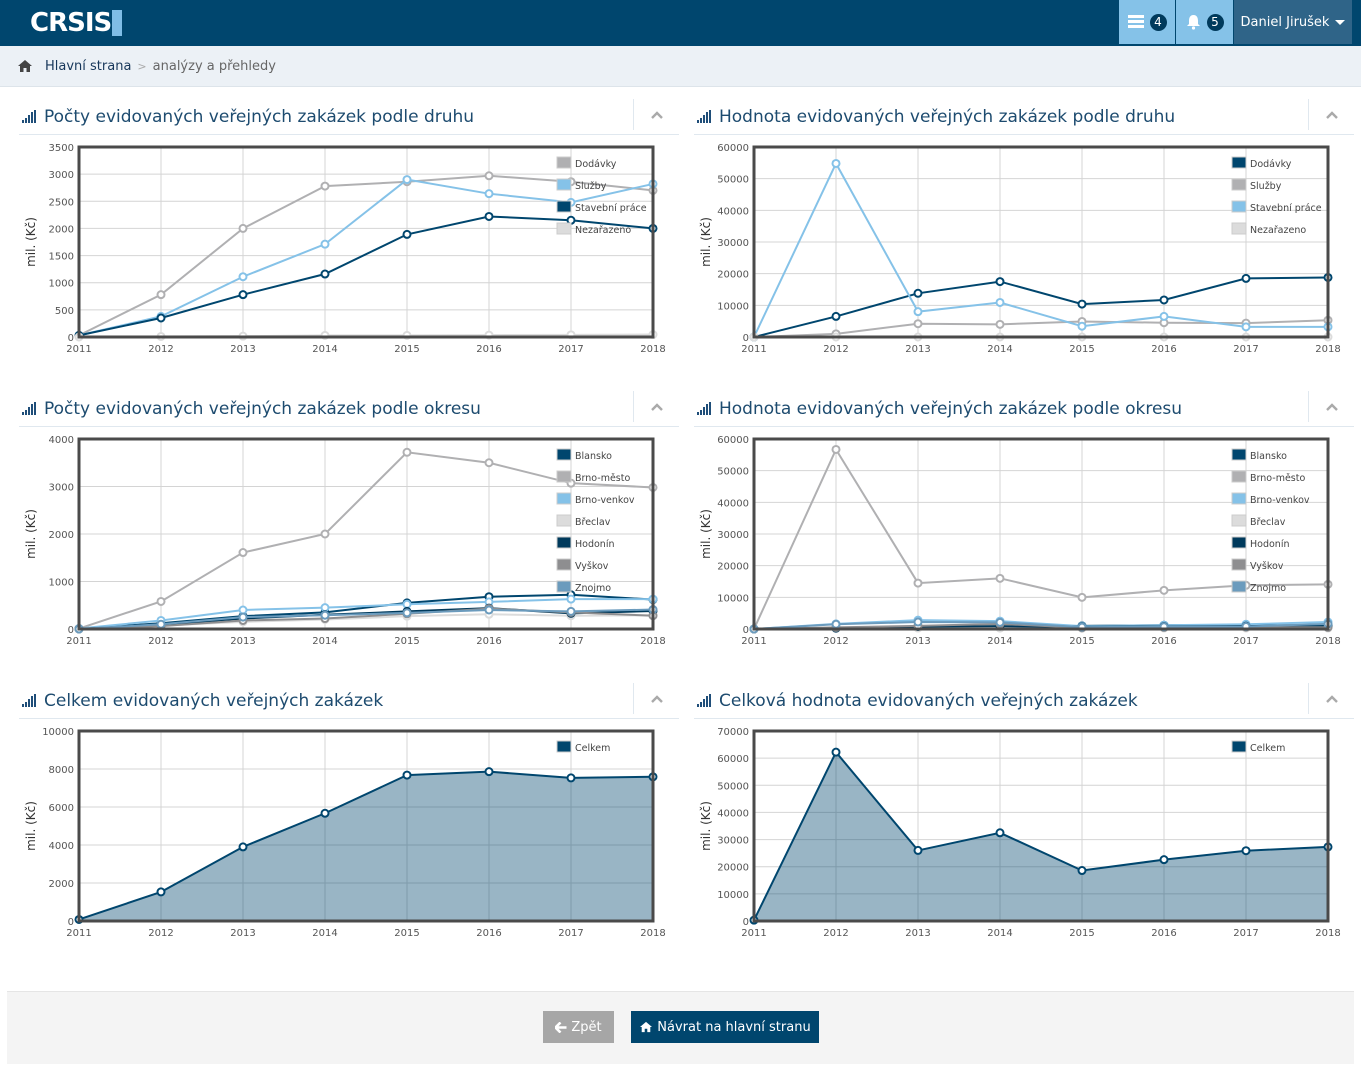 The image size is (1361, 1076). I want to click on messages-button: 4, so click(1147, 22).